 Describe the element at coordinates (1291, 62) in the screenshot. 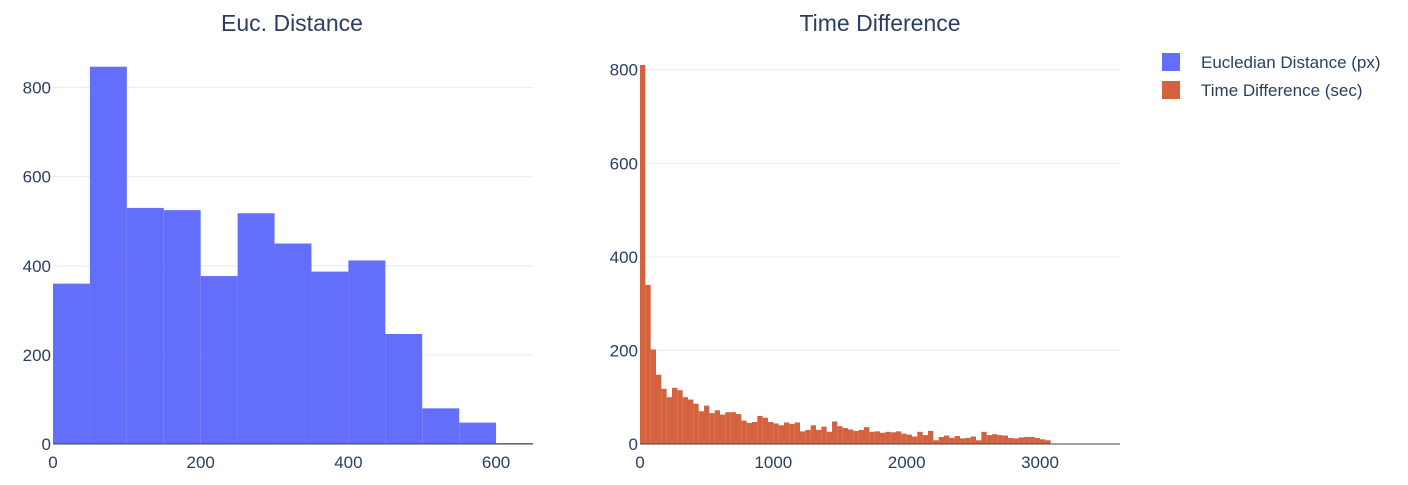

I see `legend-label: Eucledian Distance (px)` at that location.